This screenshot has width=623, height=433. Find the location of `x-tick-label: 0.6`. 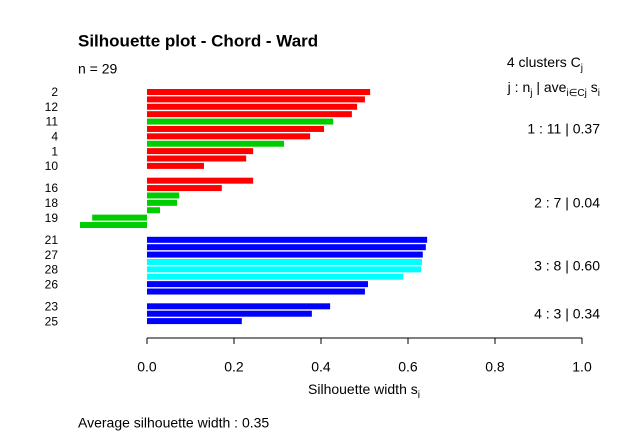

x-tick-label: 0.6 is located at coordinates (408, 367).